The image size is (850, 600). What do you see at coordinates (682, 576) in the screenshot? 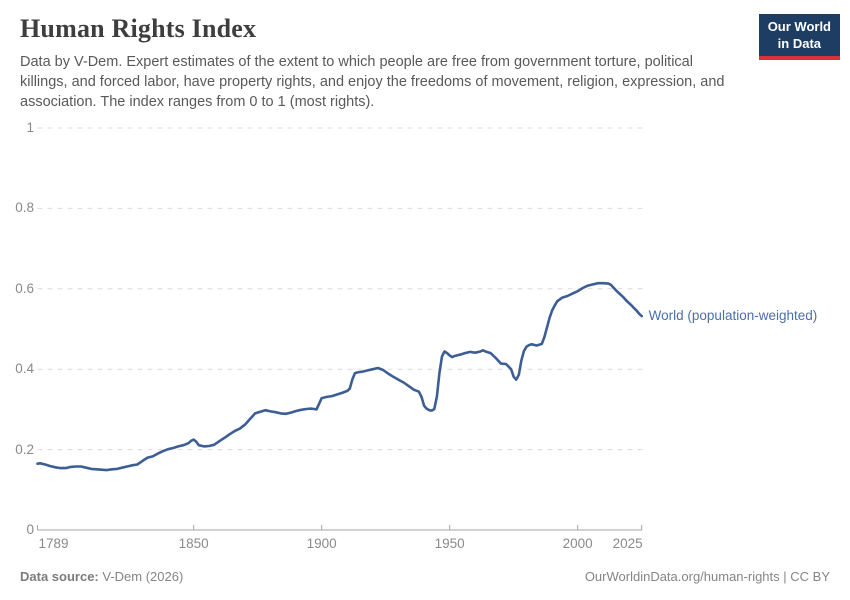
I see `owid-url-link: OurWorldinData.org/human-rights` at bounding box center [682, 576].